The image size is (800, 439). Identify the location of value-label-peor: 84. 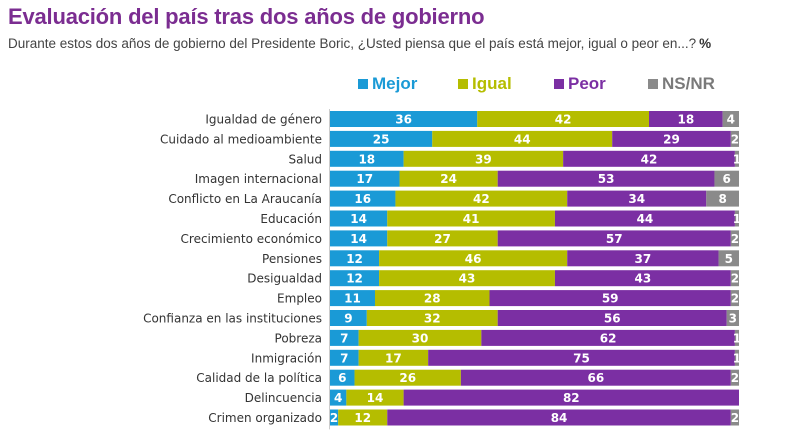
(559, 418).